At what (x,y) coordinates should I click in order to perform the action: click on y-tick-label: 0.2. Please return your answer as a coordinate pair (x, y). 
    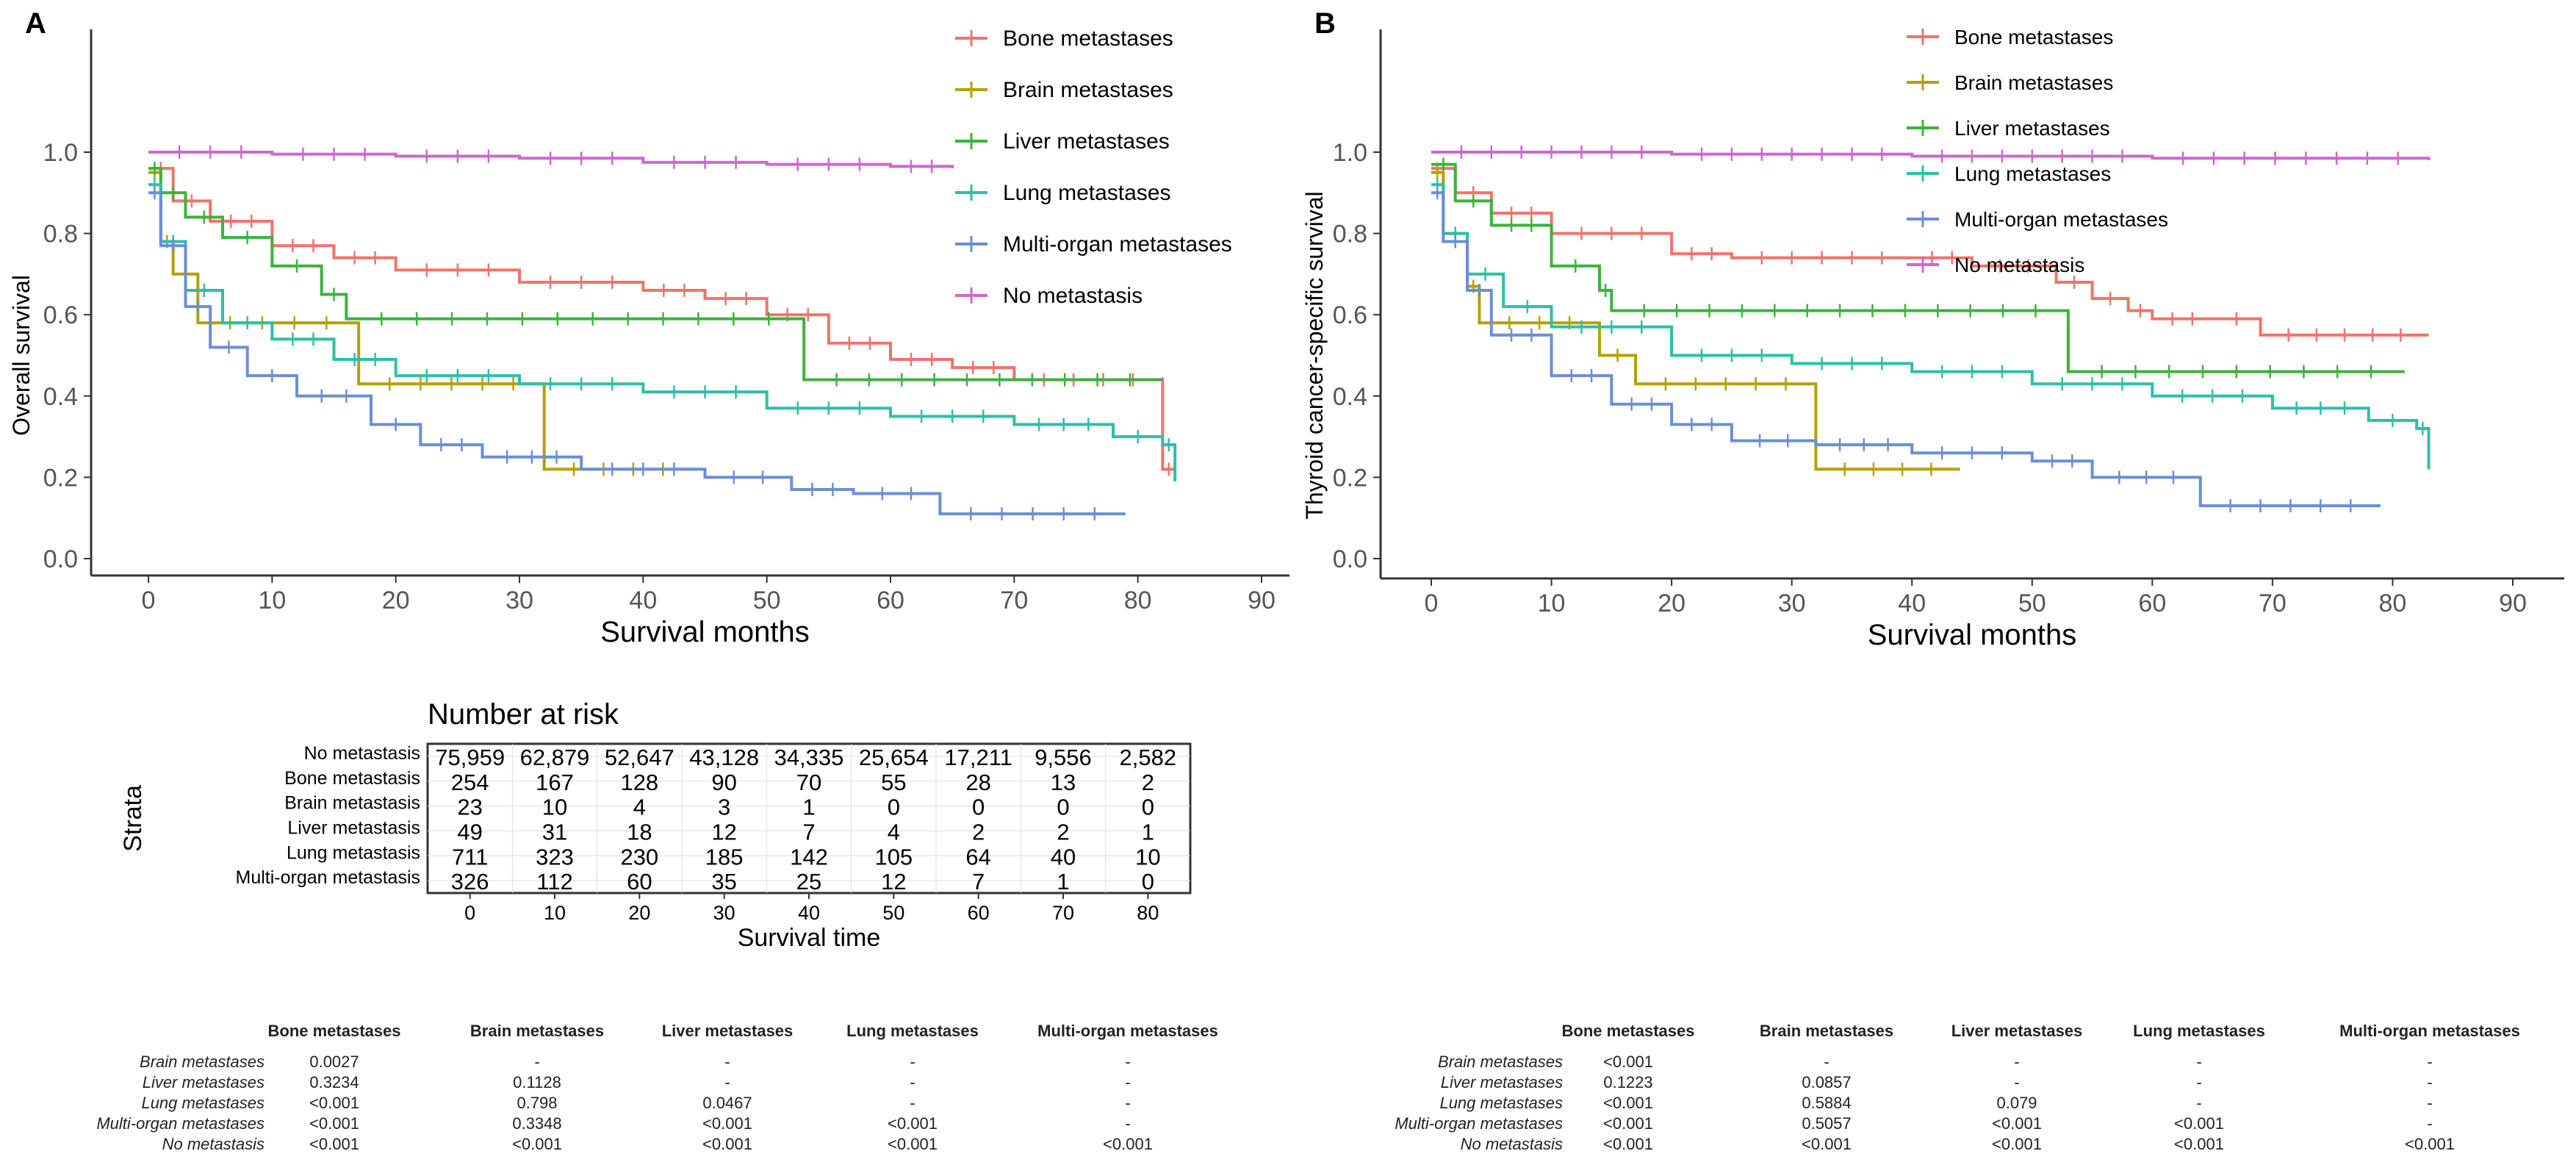
    Looking at the image, I should click on (60, 478).